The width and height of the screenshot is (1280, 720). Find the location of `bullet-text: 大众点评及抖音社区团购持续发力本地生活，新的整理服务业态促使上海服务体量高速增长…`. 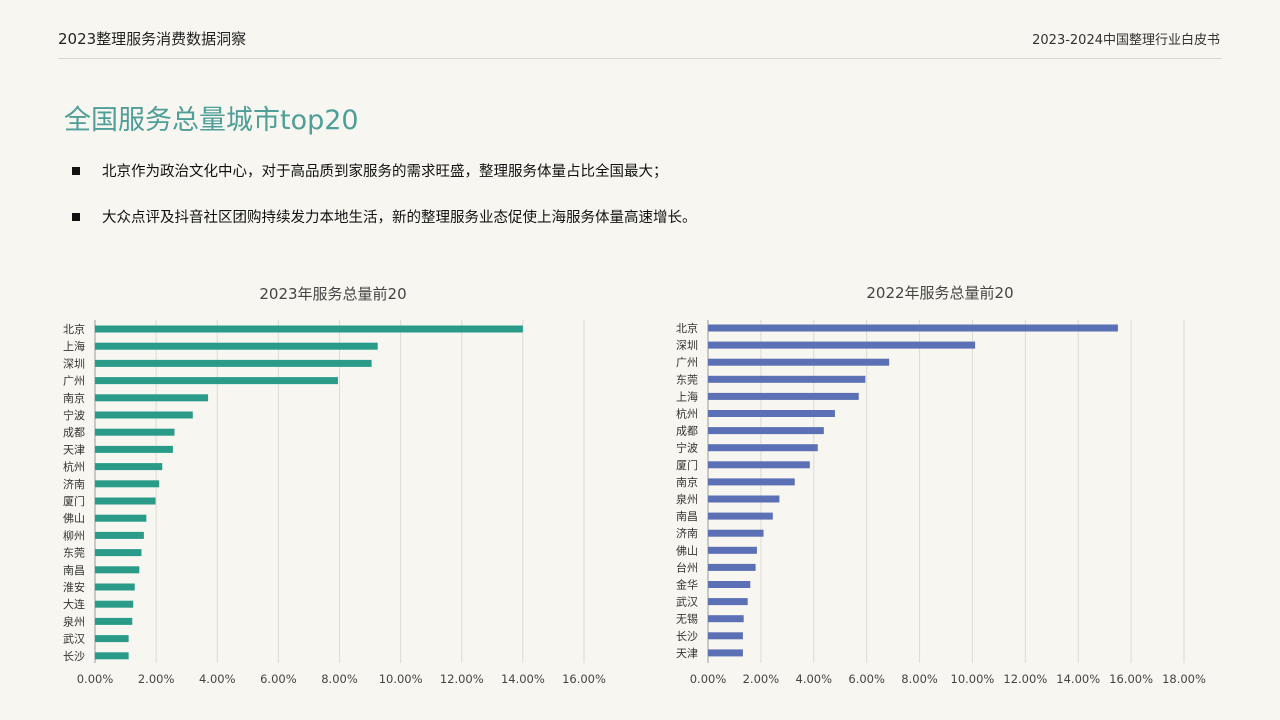

bullet-text: 大众点评及抖音社区团购持续发力本地生活，新的整理服务业态促使上海服务体量高速增长… is located at coordinates (399, 218).